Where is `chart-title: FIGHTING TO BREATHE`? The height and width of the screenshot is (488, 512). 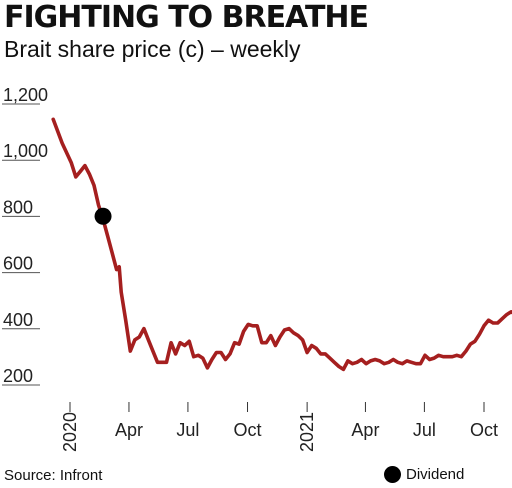
chart-title: FIGHTING TO BREATHE is located at coordinates (186, 17).